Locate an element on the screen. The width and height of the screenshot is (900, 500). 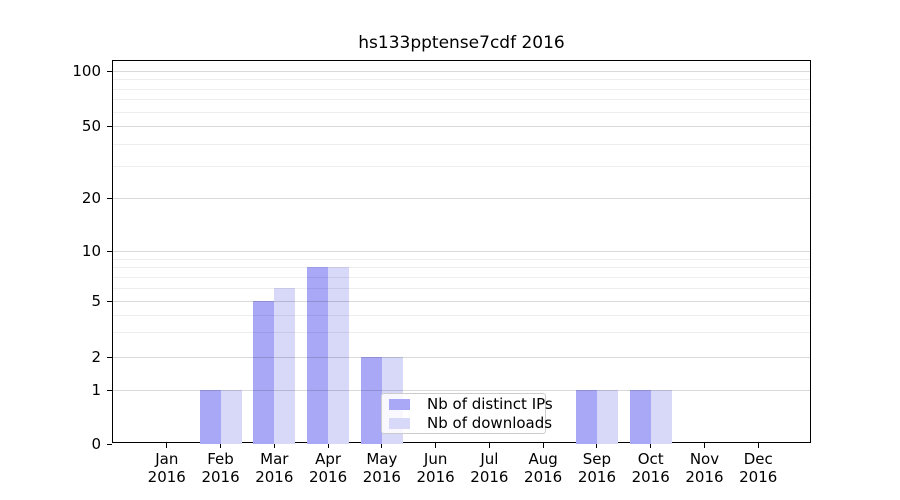
bar-oct-s0 is located at coordinates (640, 417).